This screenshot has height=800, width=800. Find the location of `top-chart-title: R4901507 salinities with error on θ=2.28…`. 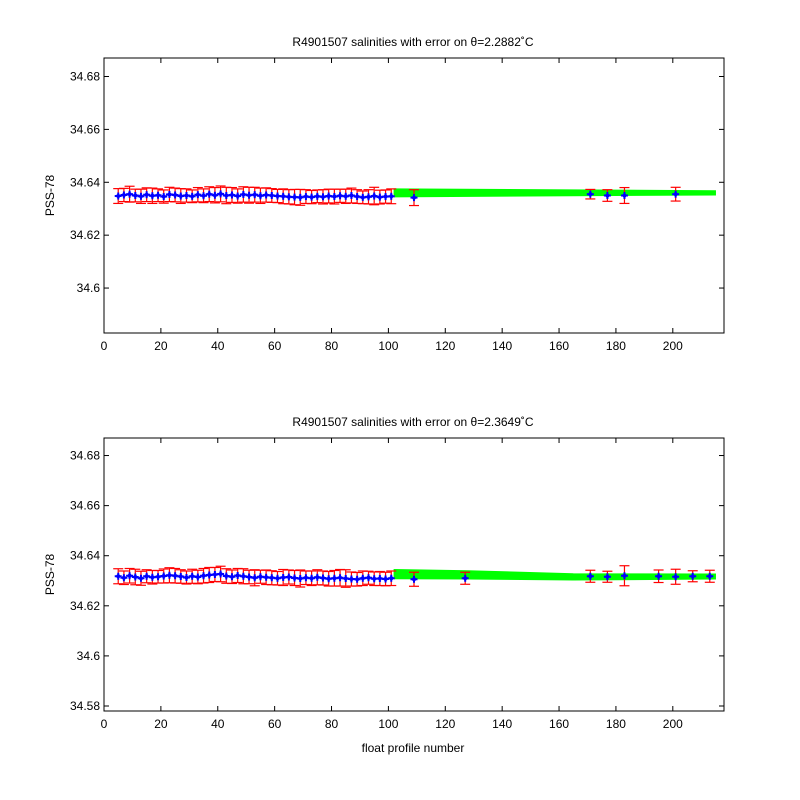

top-chart-title: R4901507 salinities with error on θ=2.28… is located at coordinates (412, 42).